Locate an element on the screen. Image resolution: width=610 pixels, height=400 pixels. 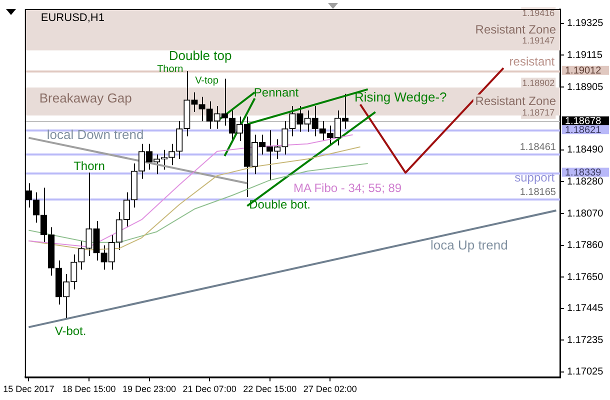
y-tick-label: 1.17860 is located at coordinates (585, 246).